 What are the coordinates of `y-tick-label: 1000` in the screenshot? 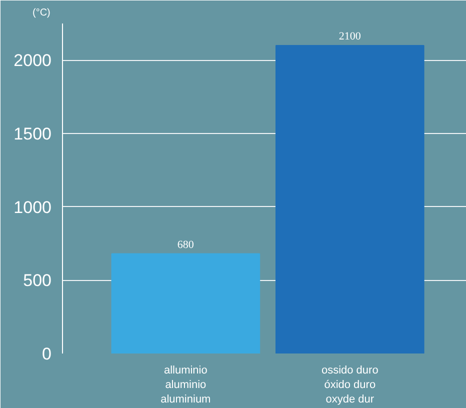 It's located at (33, 207).